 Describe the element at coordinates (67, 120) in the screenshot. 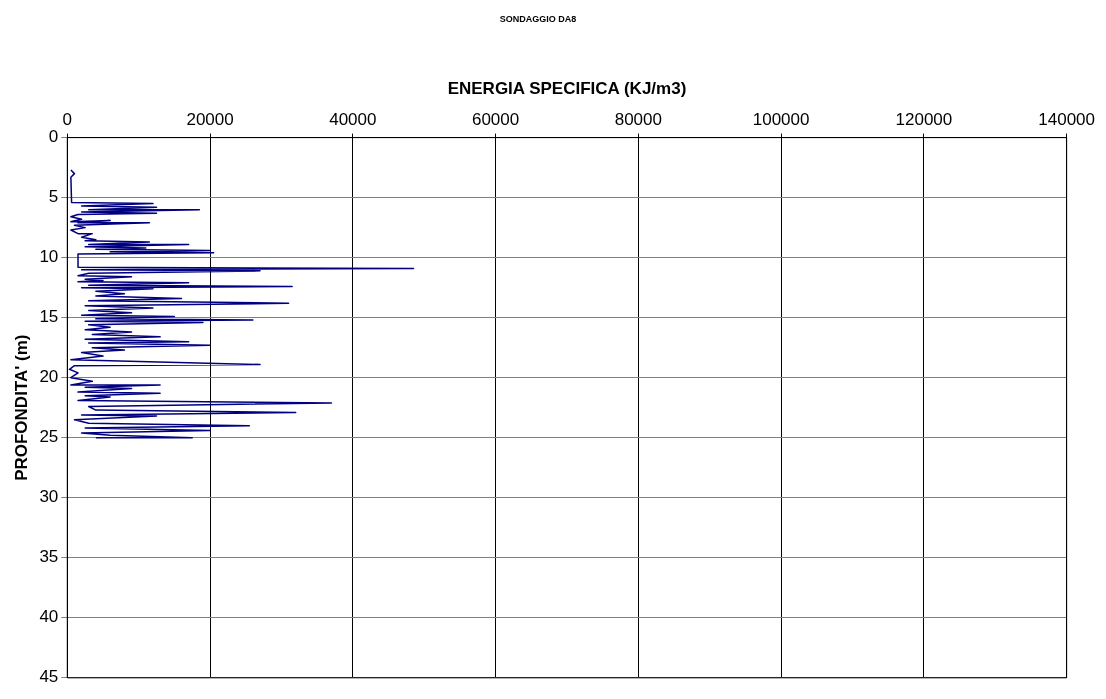

I see `x-tick-label: 0` at that location.